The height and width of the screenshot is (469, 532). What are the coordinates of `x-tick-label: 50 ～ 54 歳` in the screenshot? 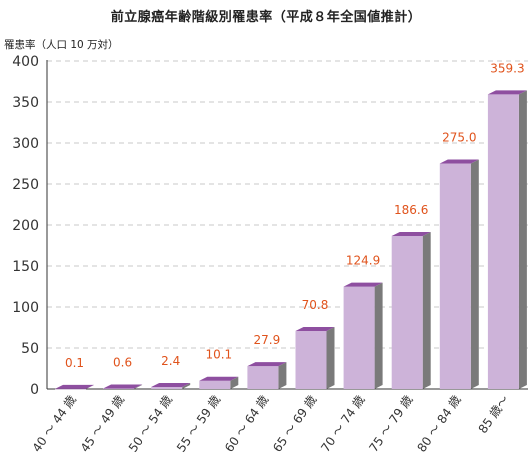 It's located at (150, 424).